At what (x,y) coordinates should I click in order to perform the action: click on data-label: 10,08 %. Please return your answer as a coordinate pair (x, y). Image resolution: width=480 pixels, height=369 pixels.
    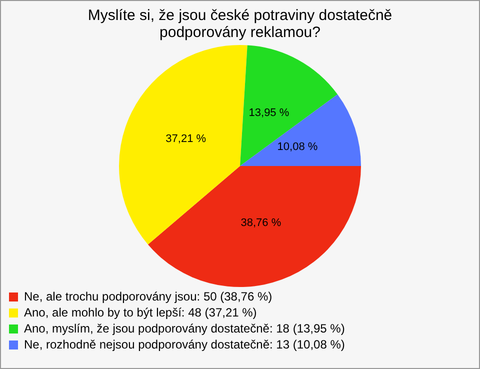
    Looking at the image, I should click on (297, 147).